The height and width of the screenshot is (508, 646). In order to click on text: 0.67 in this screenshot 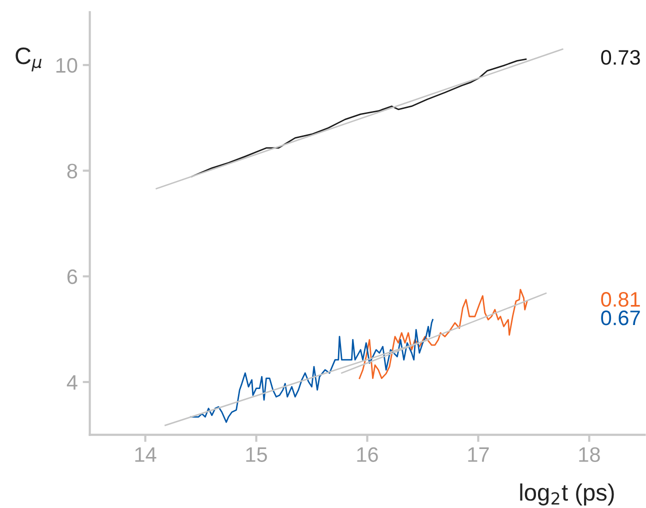, I will do `click(620, 318)`.